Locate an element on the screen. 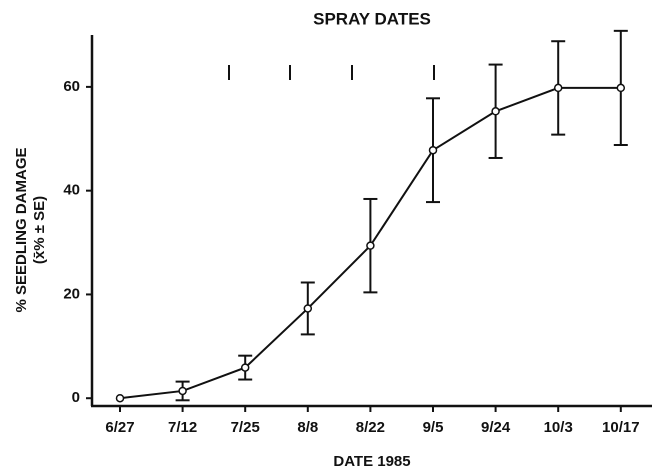 This screenshot has width=657, height=472. y-axis-label-sub: (x̄% ± SE) is located at coordinates (39, 230).